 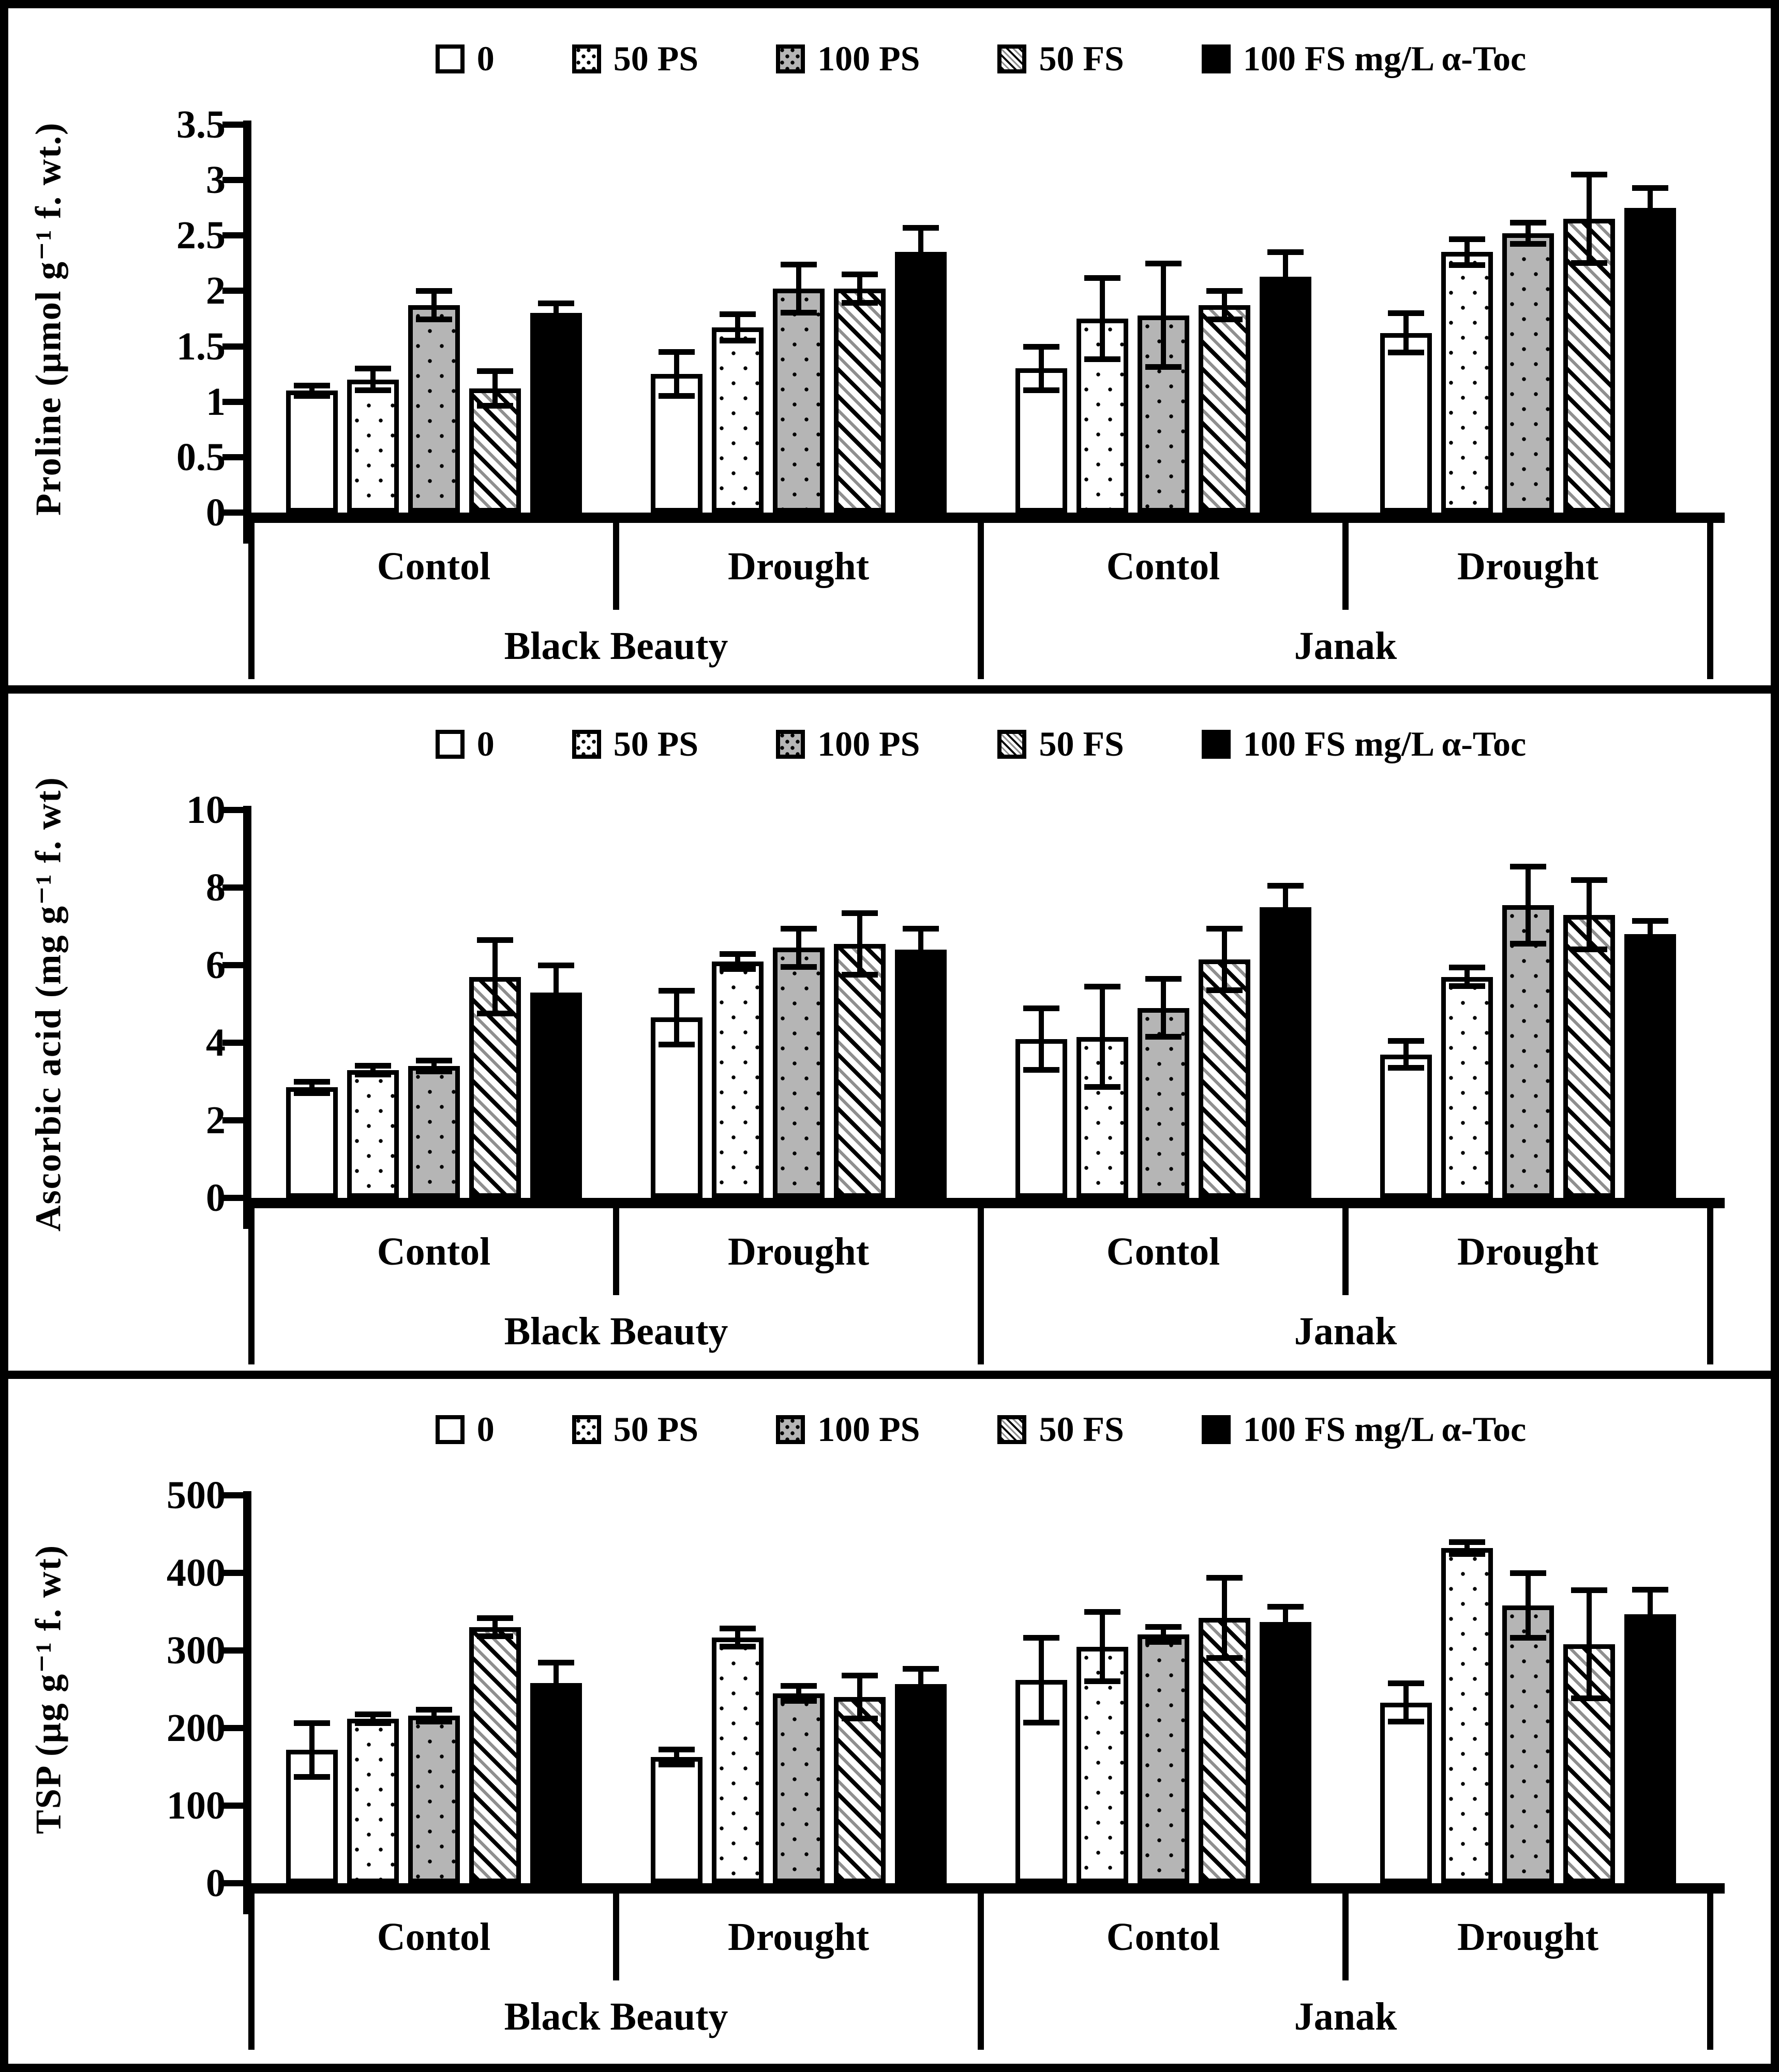 I want to click on legend-item: 50 FS, so click(x=1060, y=1429).